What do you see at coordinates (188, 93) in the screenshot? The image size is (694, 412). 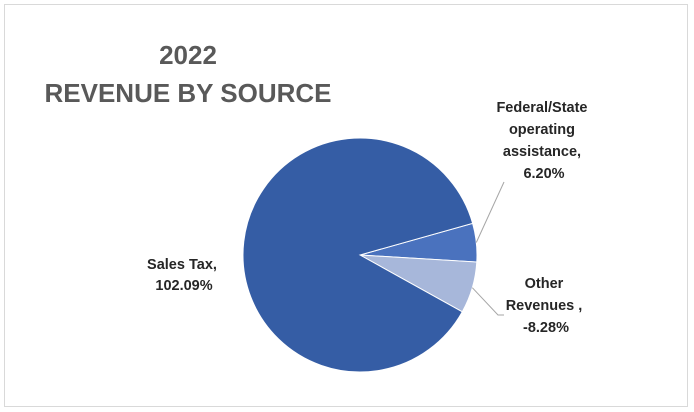 I see `title-subtitle: REVENUE BY SOURCE` at bounding box center [188, 93].